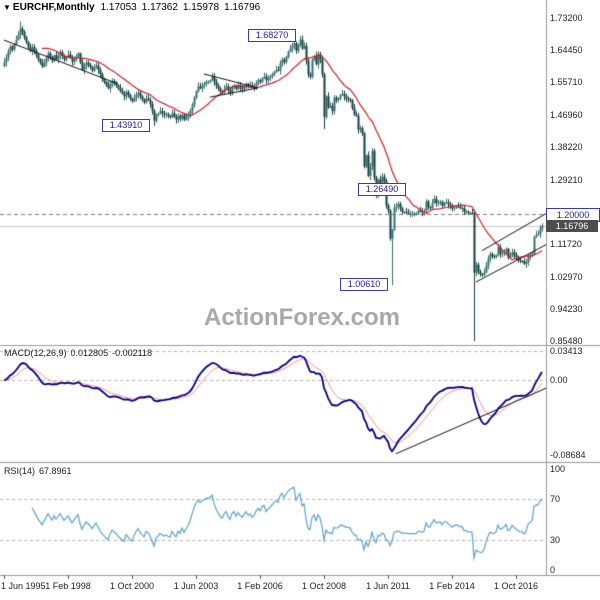 The width and height of the screenshot is (600, 600). I want to click on macd-name: MACD(12,26,9), so click(35, 353).